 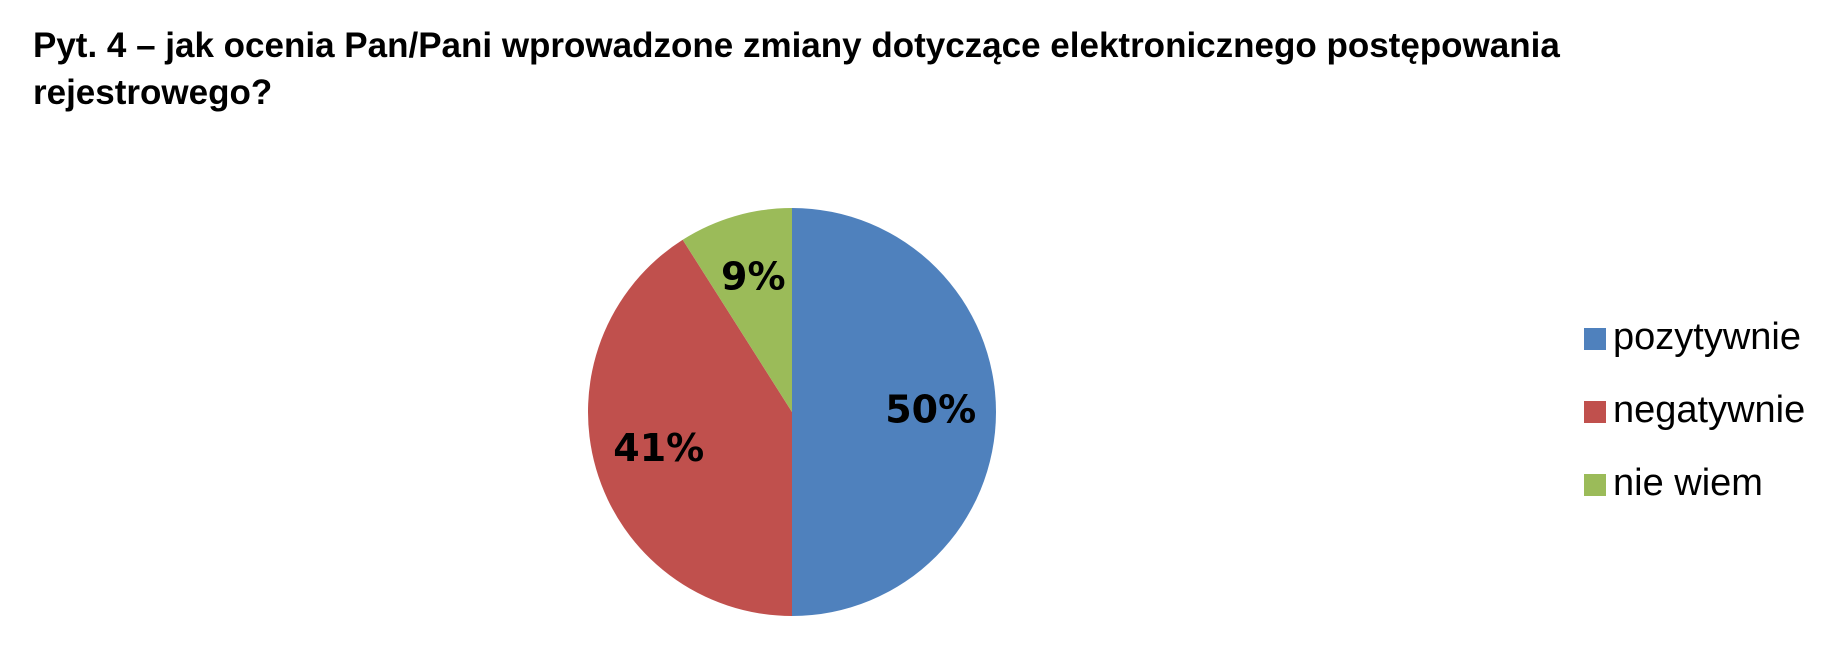 What do you see at coordinates (930, 410) in the screenshot?
I see `data-label: 50%` at bounding box center [930, 410].